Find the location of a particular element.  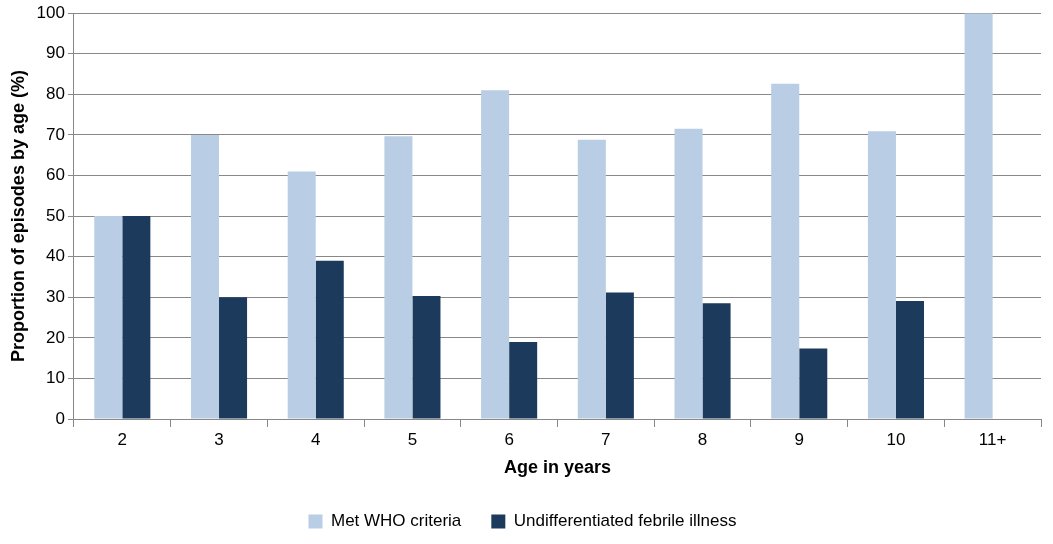

x-tick-label: 3 is located at coordinates (219, 439).